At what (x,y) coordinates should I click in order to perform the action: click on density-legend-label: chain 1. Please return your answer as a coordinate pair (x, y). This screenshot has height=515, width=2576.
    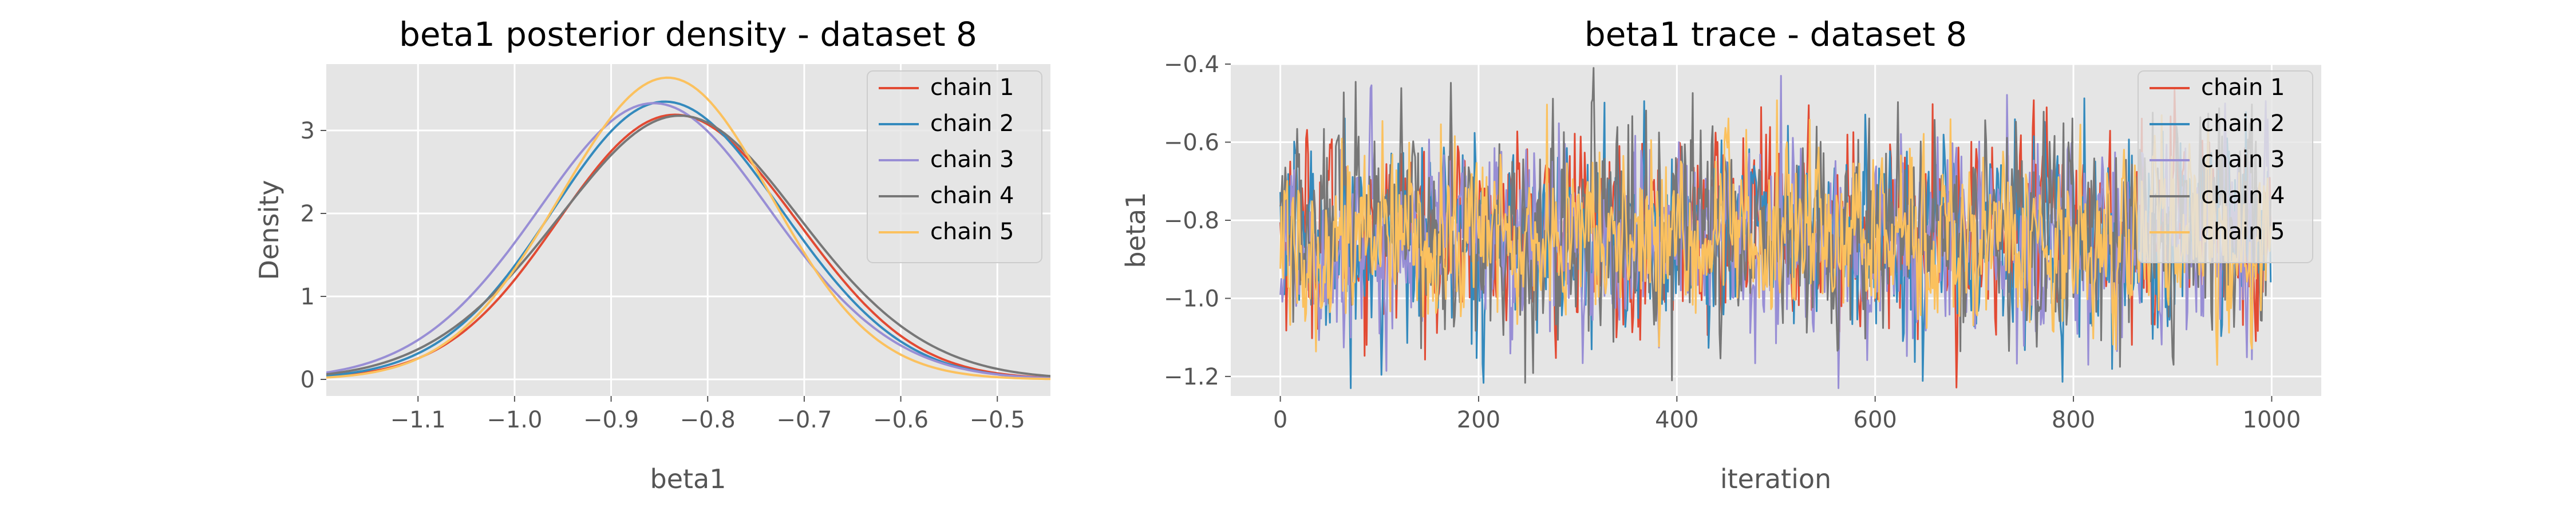
    Looking at the image, I should click on (972, 87).